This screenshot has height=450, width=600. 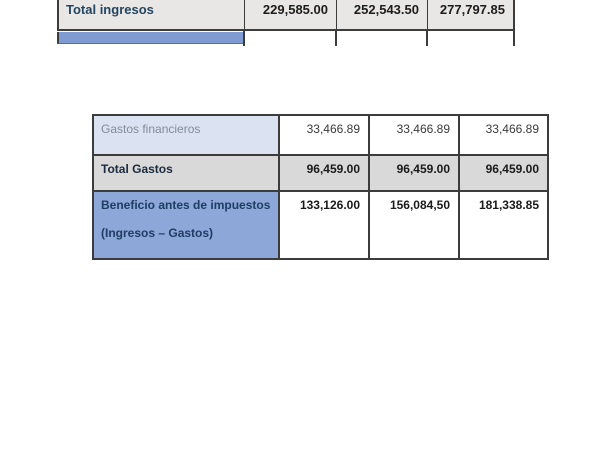 What do you see at coordinates (381, 14) in the screenshot?
I see `cell-value: 252,543.50` at bounding box center [381, 14].